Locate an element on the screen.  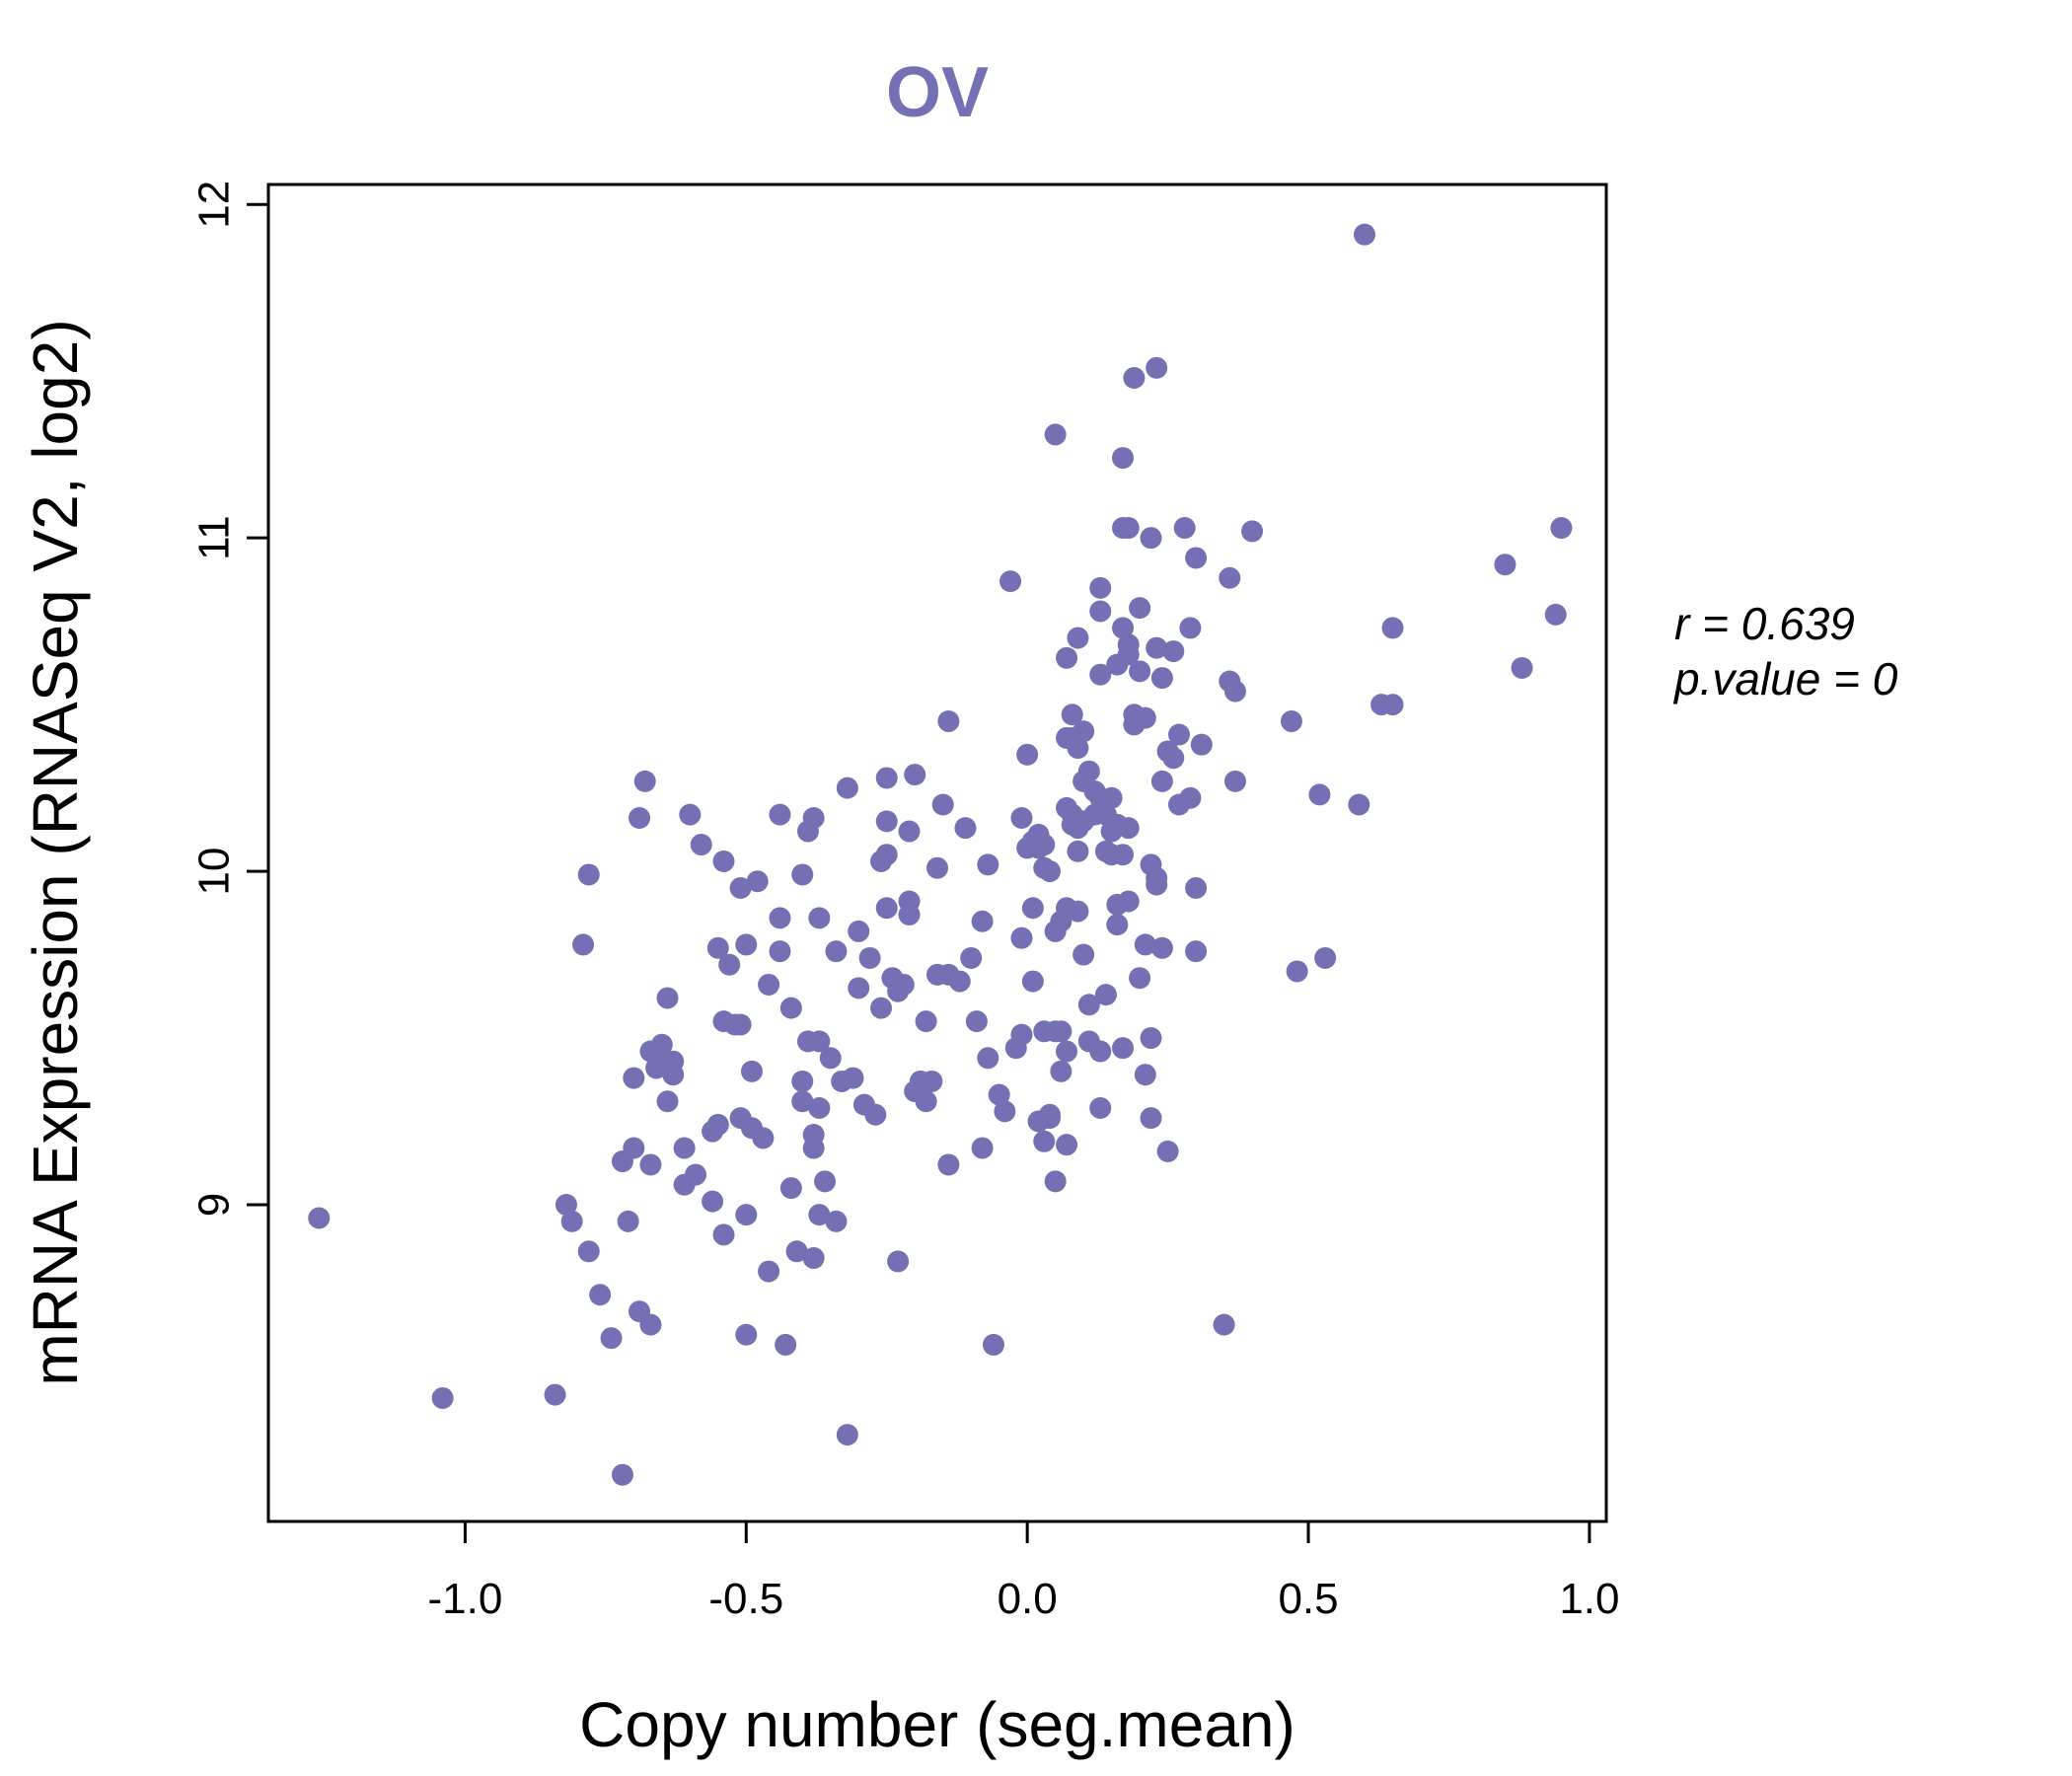
x-axis: -1.0 -0.5 0.0 0.5 1.0 is located at coordinates (1023, 1572).